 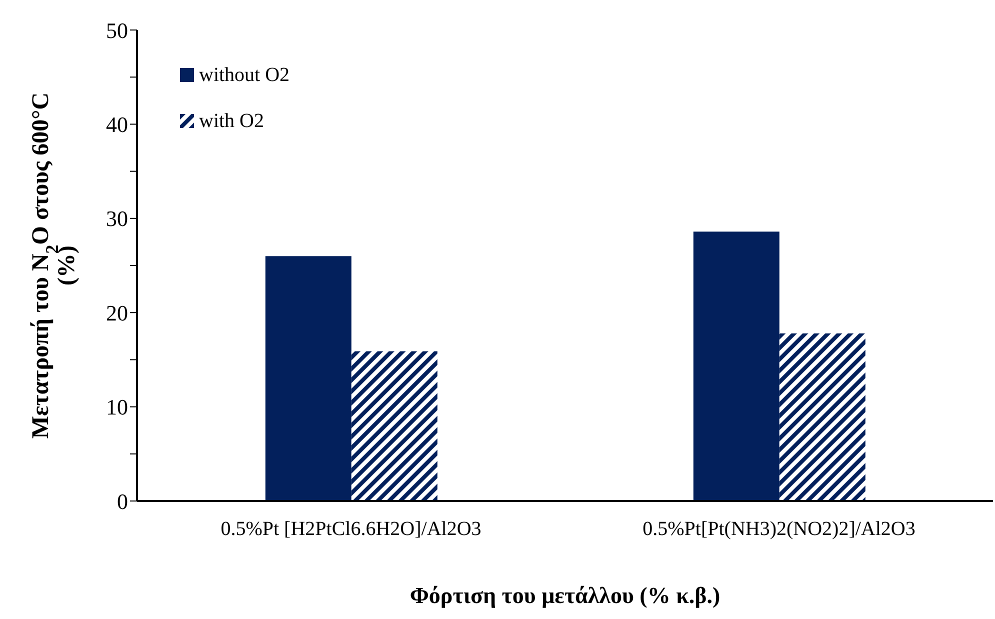 I want to click on y-tick-label: 30, so click(x=117, y=219).